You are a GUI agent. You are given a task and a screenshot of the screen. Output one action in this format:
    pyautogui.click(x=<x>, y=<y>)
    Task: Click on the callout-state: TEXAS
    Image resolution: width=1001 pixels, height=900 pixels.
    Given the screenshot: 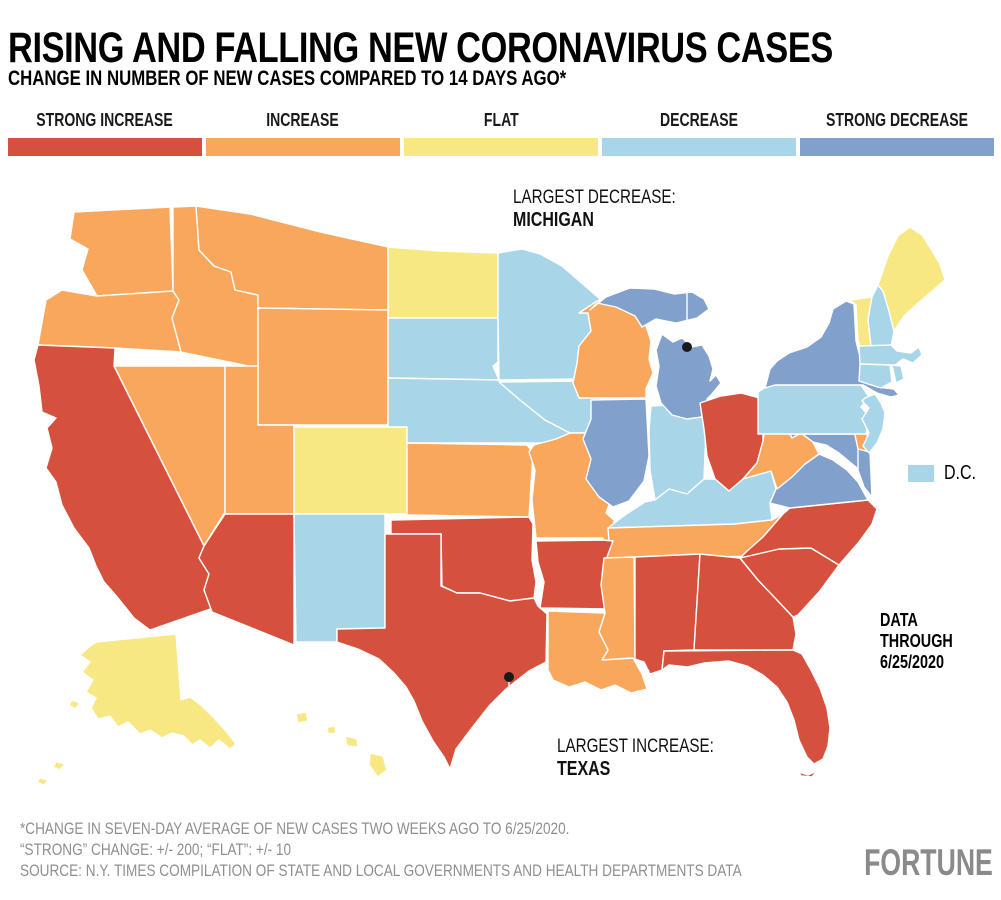 What is the action you would take?
    pyautogui.click(x=584, y=769)
    